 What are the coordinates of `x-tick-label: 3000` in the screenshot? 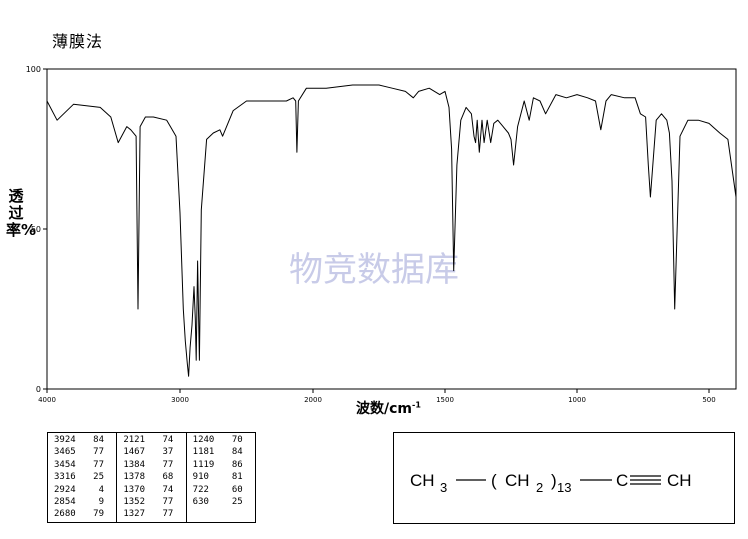 It's located at (180, 400).